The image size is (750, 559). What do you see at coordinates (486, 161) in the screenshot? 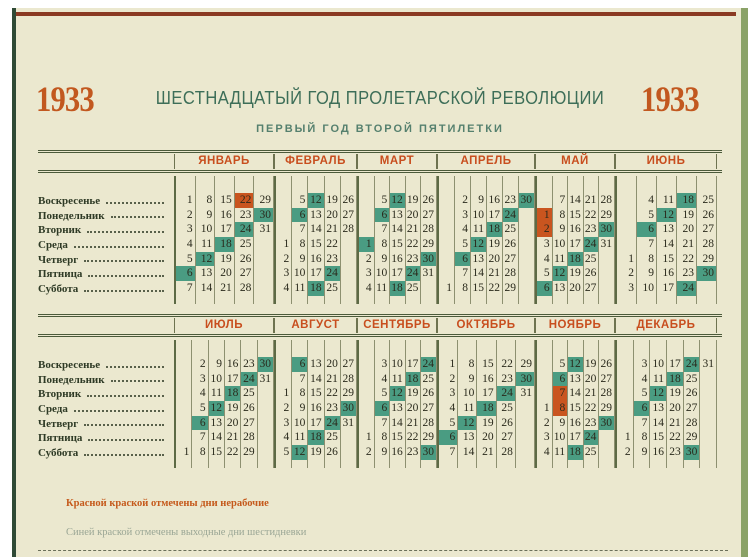
I see `month-name: АПРЕЛЬ` at bounding box center [486, 161].